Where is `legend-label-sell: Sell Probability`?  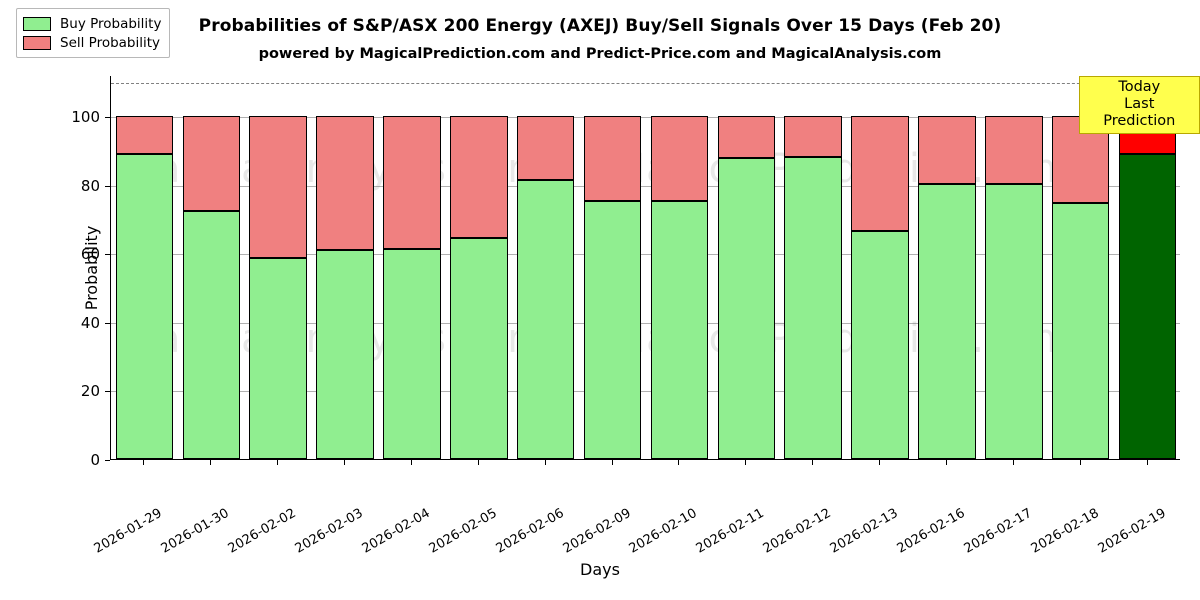 legend-label-sell: Sell Probability is located at coordinates (110, 42).